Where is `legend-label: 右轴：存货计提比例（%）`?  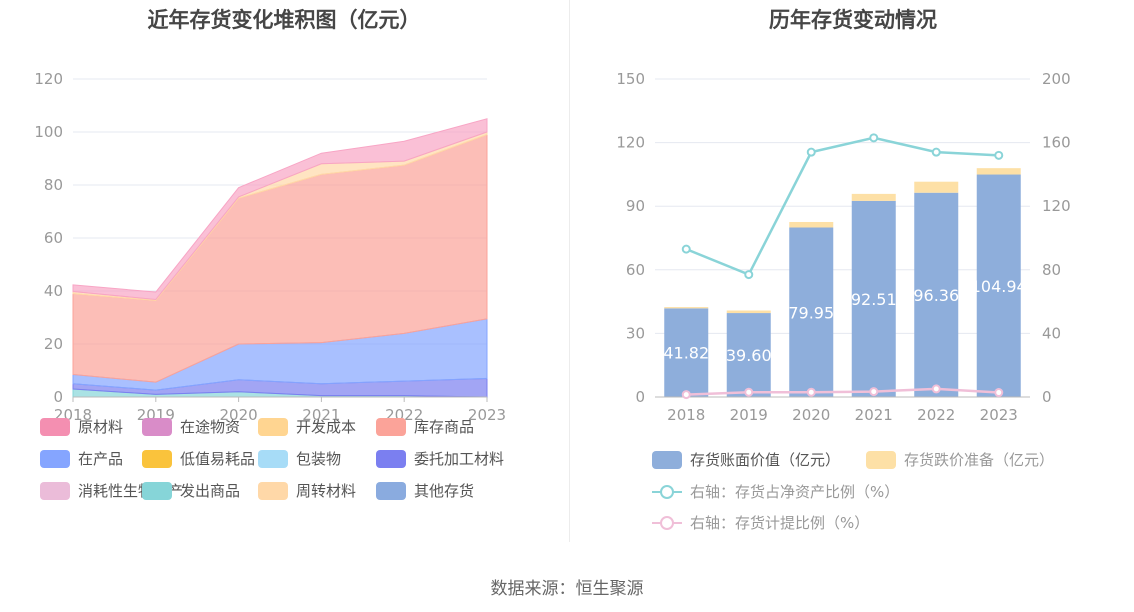 legend-label: 右轴：存货计提比例（%） is located at coordinates (780, 523).